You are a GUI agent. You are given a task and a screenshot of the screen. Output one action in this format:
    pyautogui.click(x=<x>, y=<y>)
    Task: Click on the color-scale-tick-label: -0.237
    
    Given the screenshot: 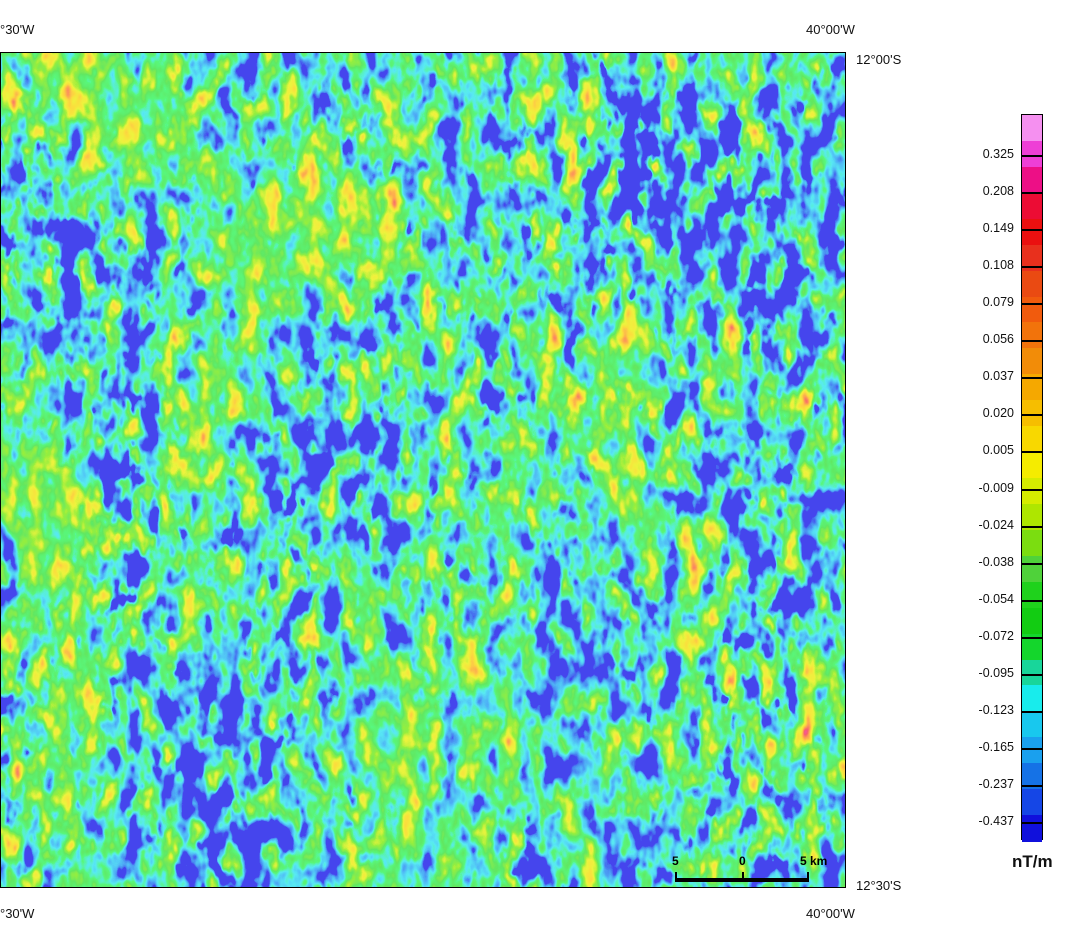 What is the action you would take?
    pyautogui.click(x=996, y=783)
    